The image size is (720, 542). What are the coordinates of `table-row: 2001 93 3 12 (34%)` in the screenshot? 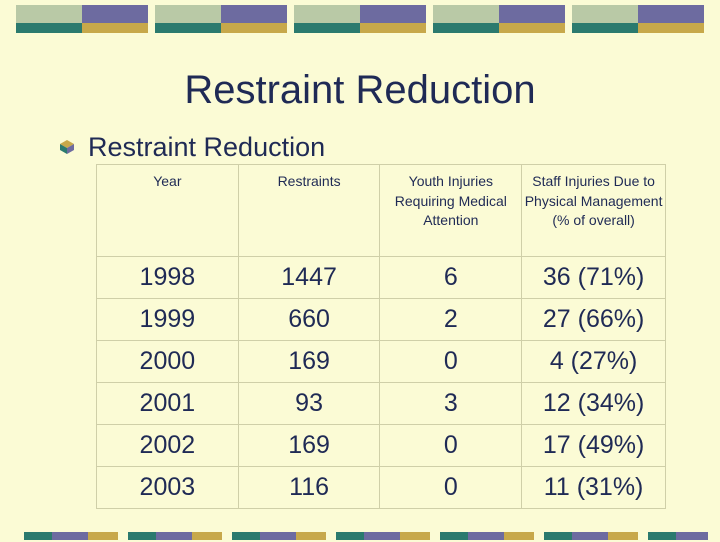 It's located at (381, 403).